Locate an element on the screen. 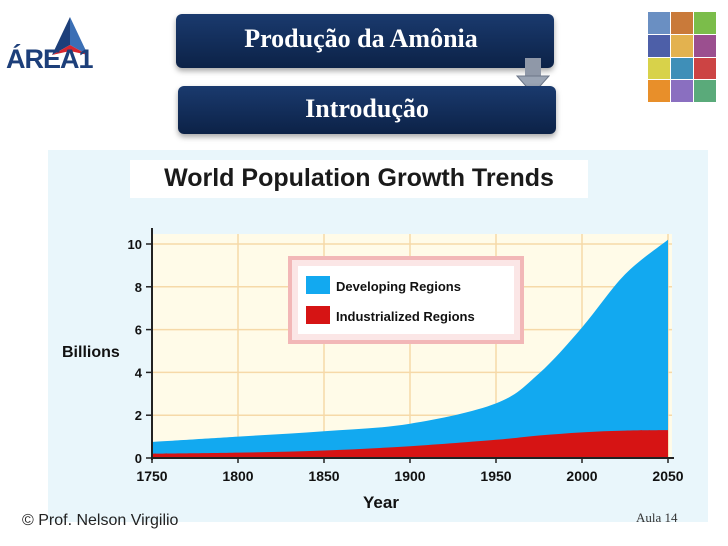  footer-author: © Prof. Nelson Virgilio is located at coordinates (100, 520).